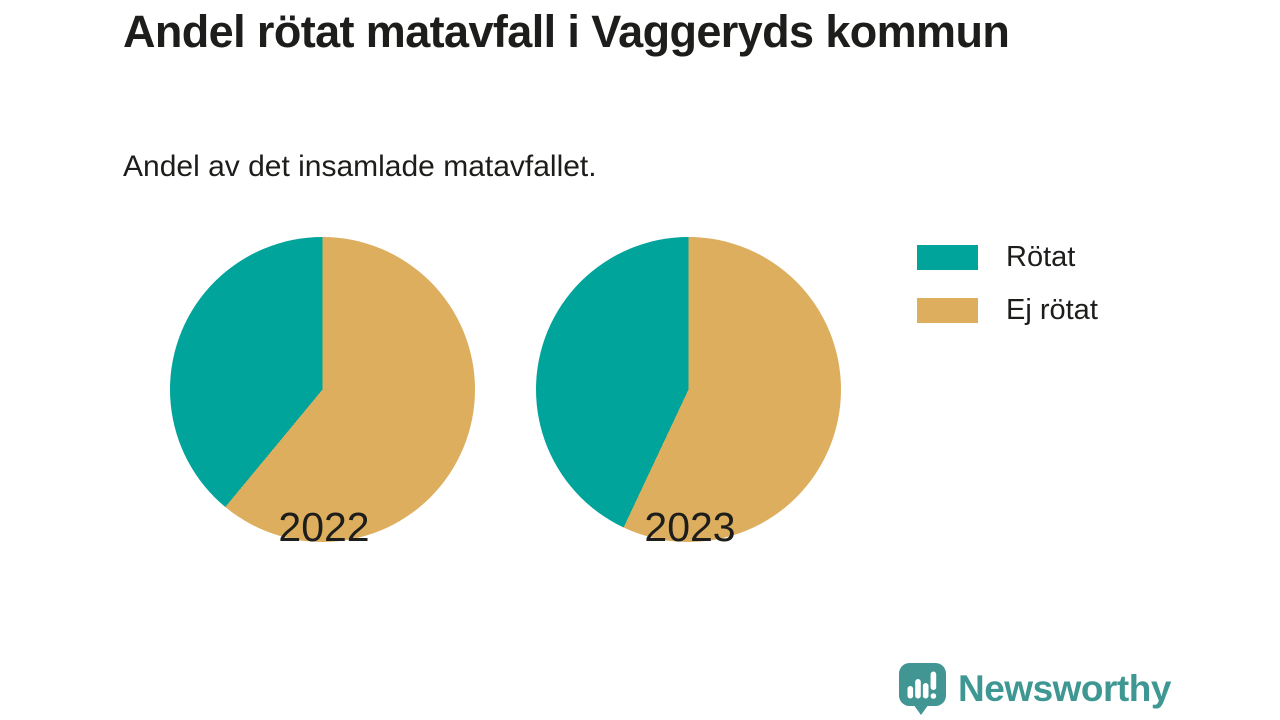 Image resolution: width=1280 pixels, height=720 pixels. Describe the element at coordinates (1041, 257) in the screenshot. I see `legend-label-rotat: Rötat` at that location.